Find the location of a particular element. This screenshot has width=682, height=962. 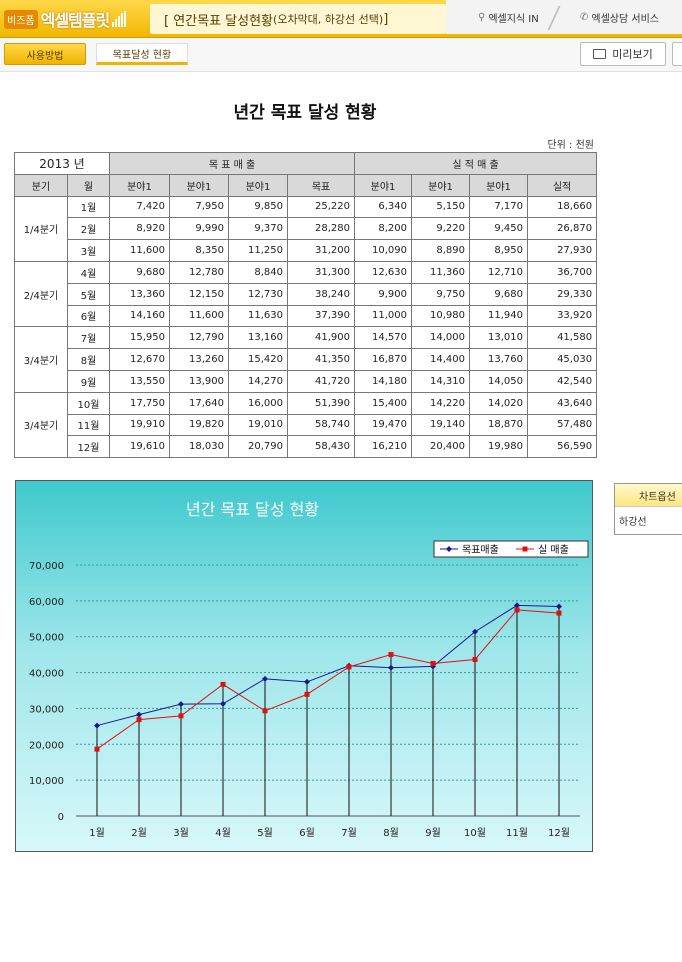

actual-value-cell: 13,010 is located at coordinates (499, 338).